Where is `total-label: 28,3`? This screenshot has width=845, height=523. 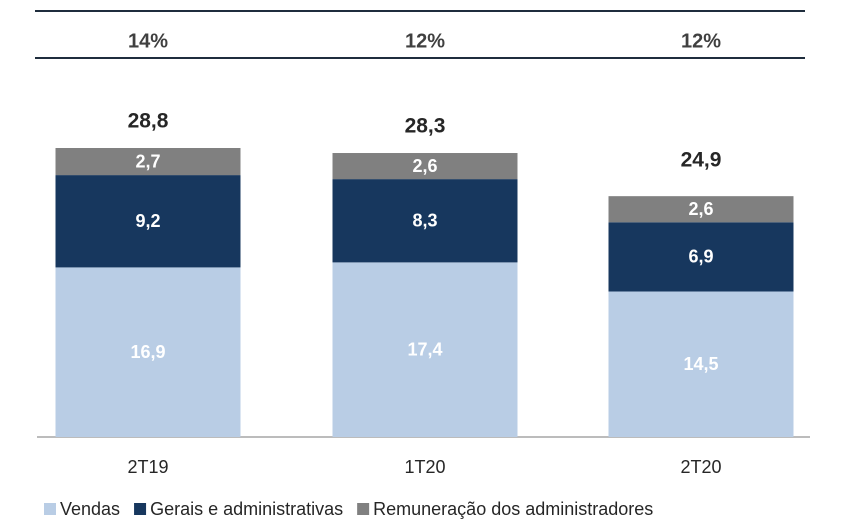
total-label: 28,3 is located at coordinates (425, 126).